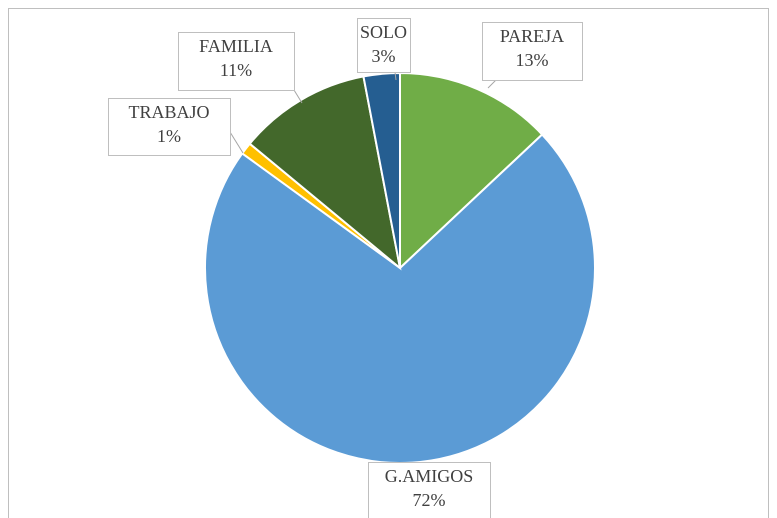 This screenshot has width=777, height=518. Describe the element at coordinates (429, 476) in the screenshot. I see `category-label: G.AMIGOS` at that location.